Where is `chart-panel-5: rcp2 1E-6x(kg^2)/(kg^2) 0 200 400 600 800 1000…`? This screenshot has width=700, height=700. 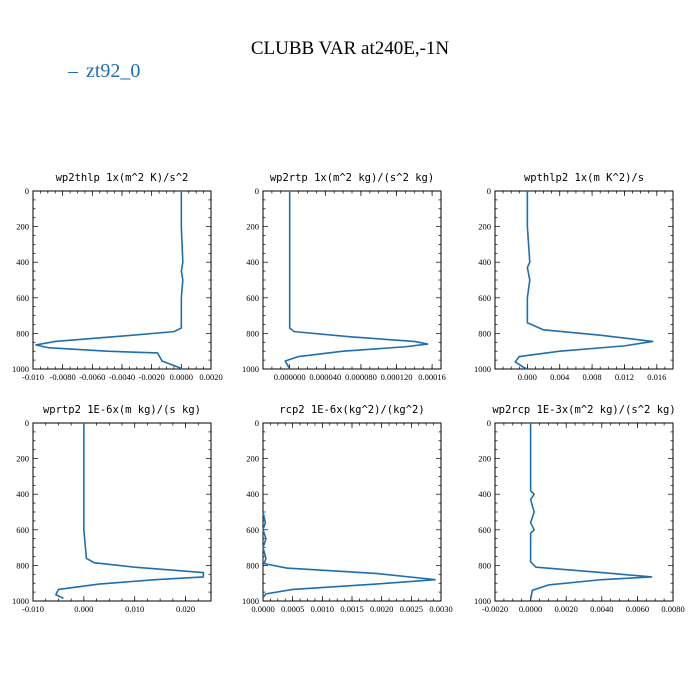 chart-panel-5: rcp2 1E-6x(kg^2)/(kg^2) 0 200 400 600 800 1000… is located at coordinates (347, 509).